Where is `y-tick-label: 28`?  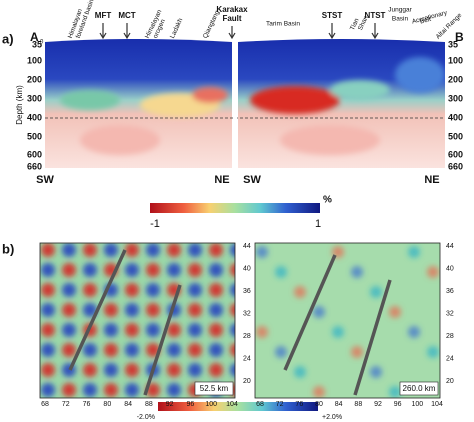
y-tick-label: 28 is located at coordinates (450, 336).